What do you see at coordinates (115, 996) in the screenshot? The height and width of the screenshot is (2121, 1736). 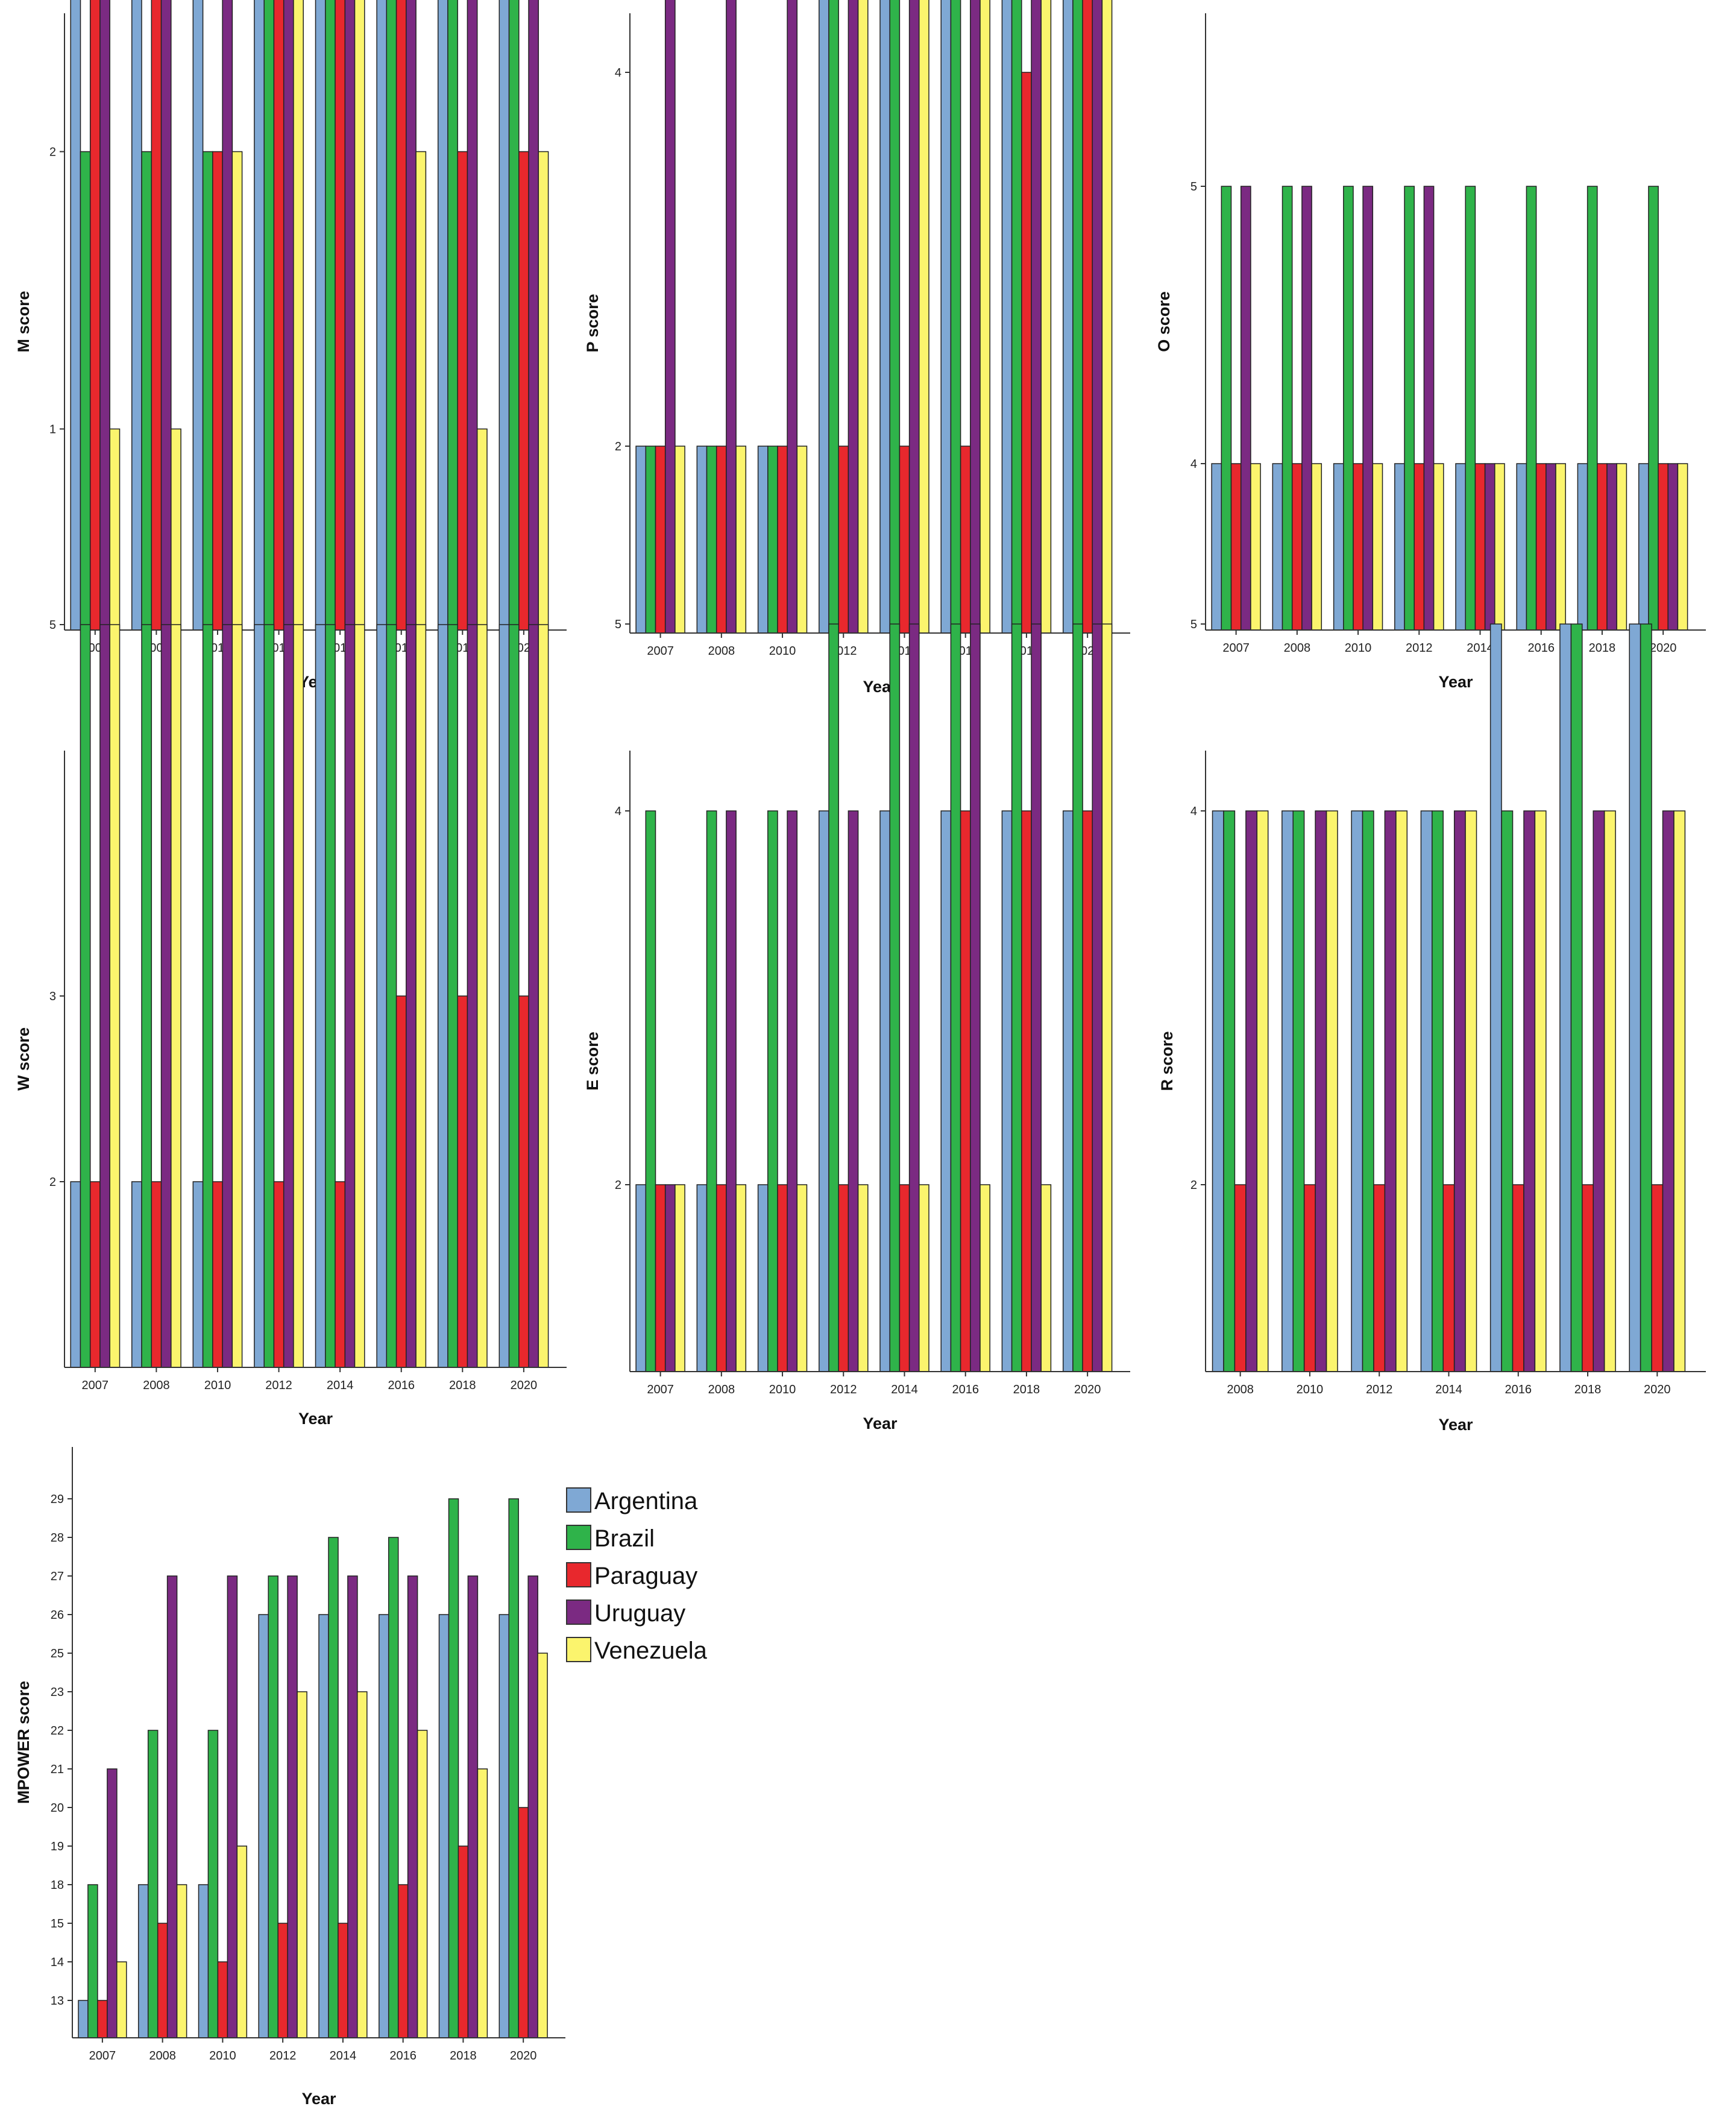 I see `bar-venezuela-2007` at bounding box center [115, 996].